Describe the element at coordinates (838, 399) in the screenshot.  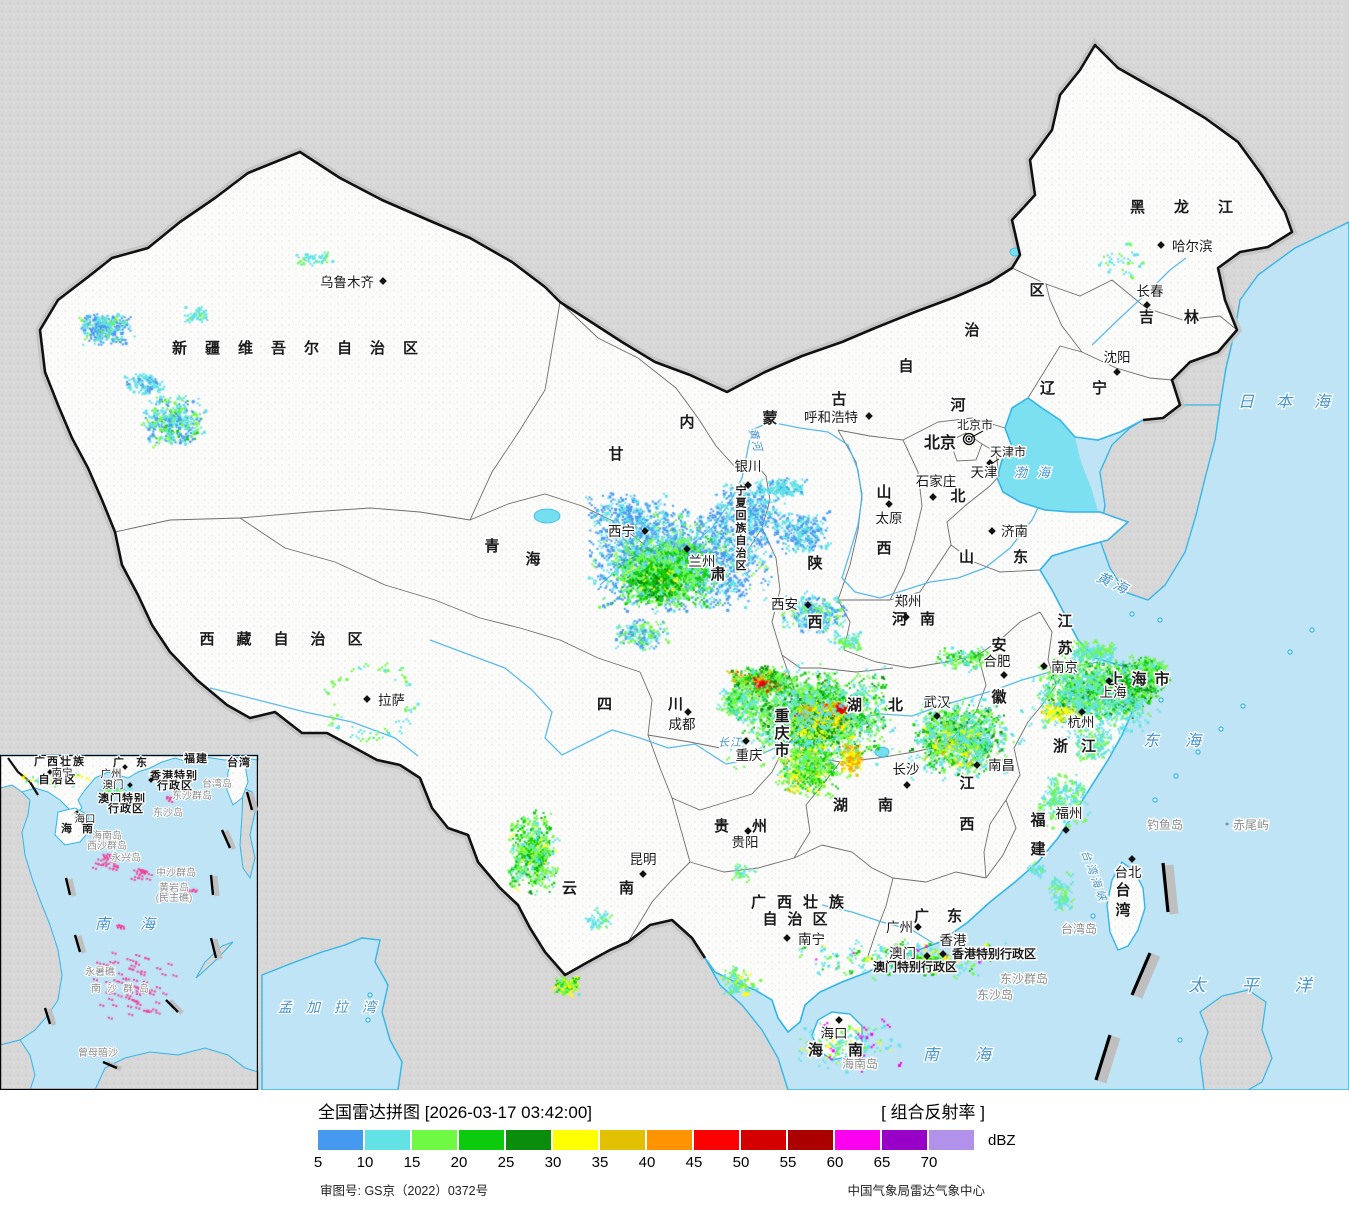
I see `province-label: 古` at that location.